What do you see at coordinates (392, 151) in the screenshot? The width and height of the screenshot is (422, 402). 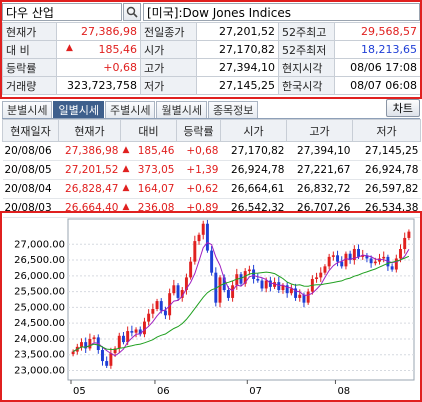 I see `cell-text: 27,145,25` at bounding box center [392, 151].